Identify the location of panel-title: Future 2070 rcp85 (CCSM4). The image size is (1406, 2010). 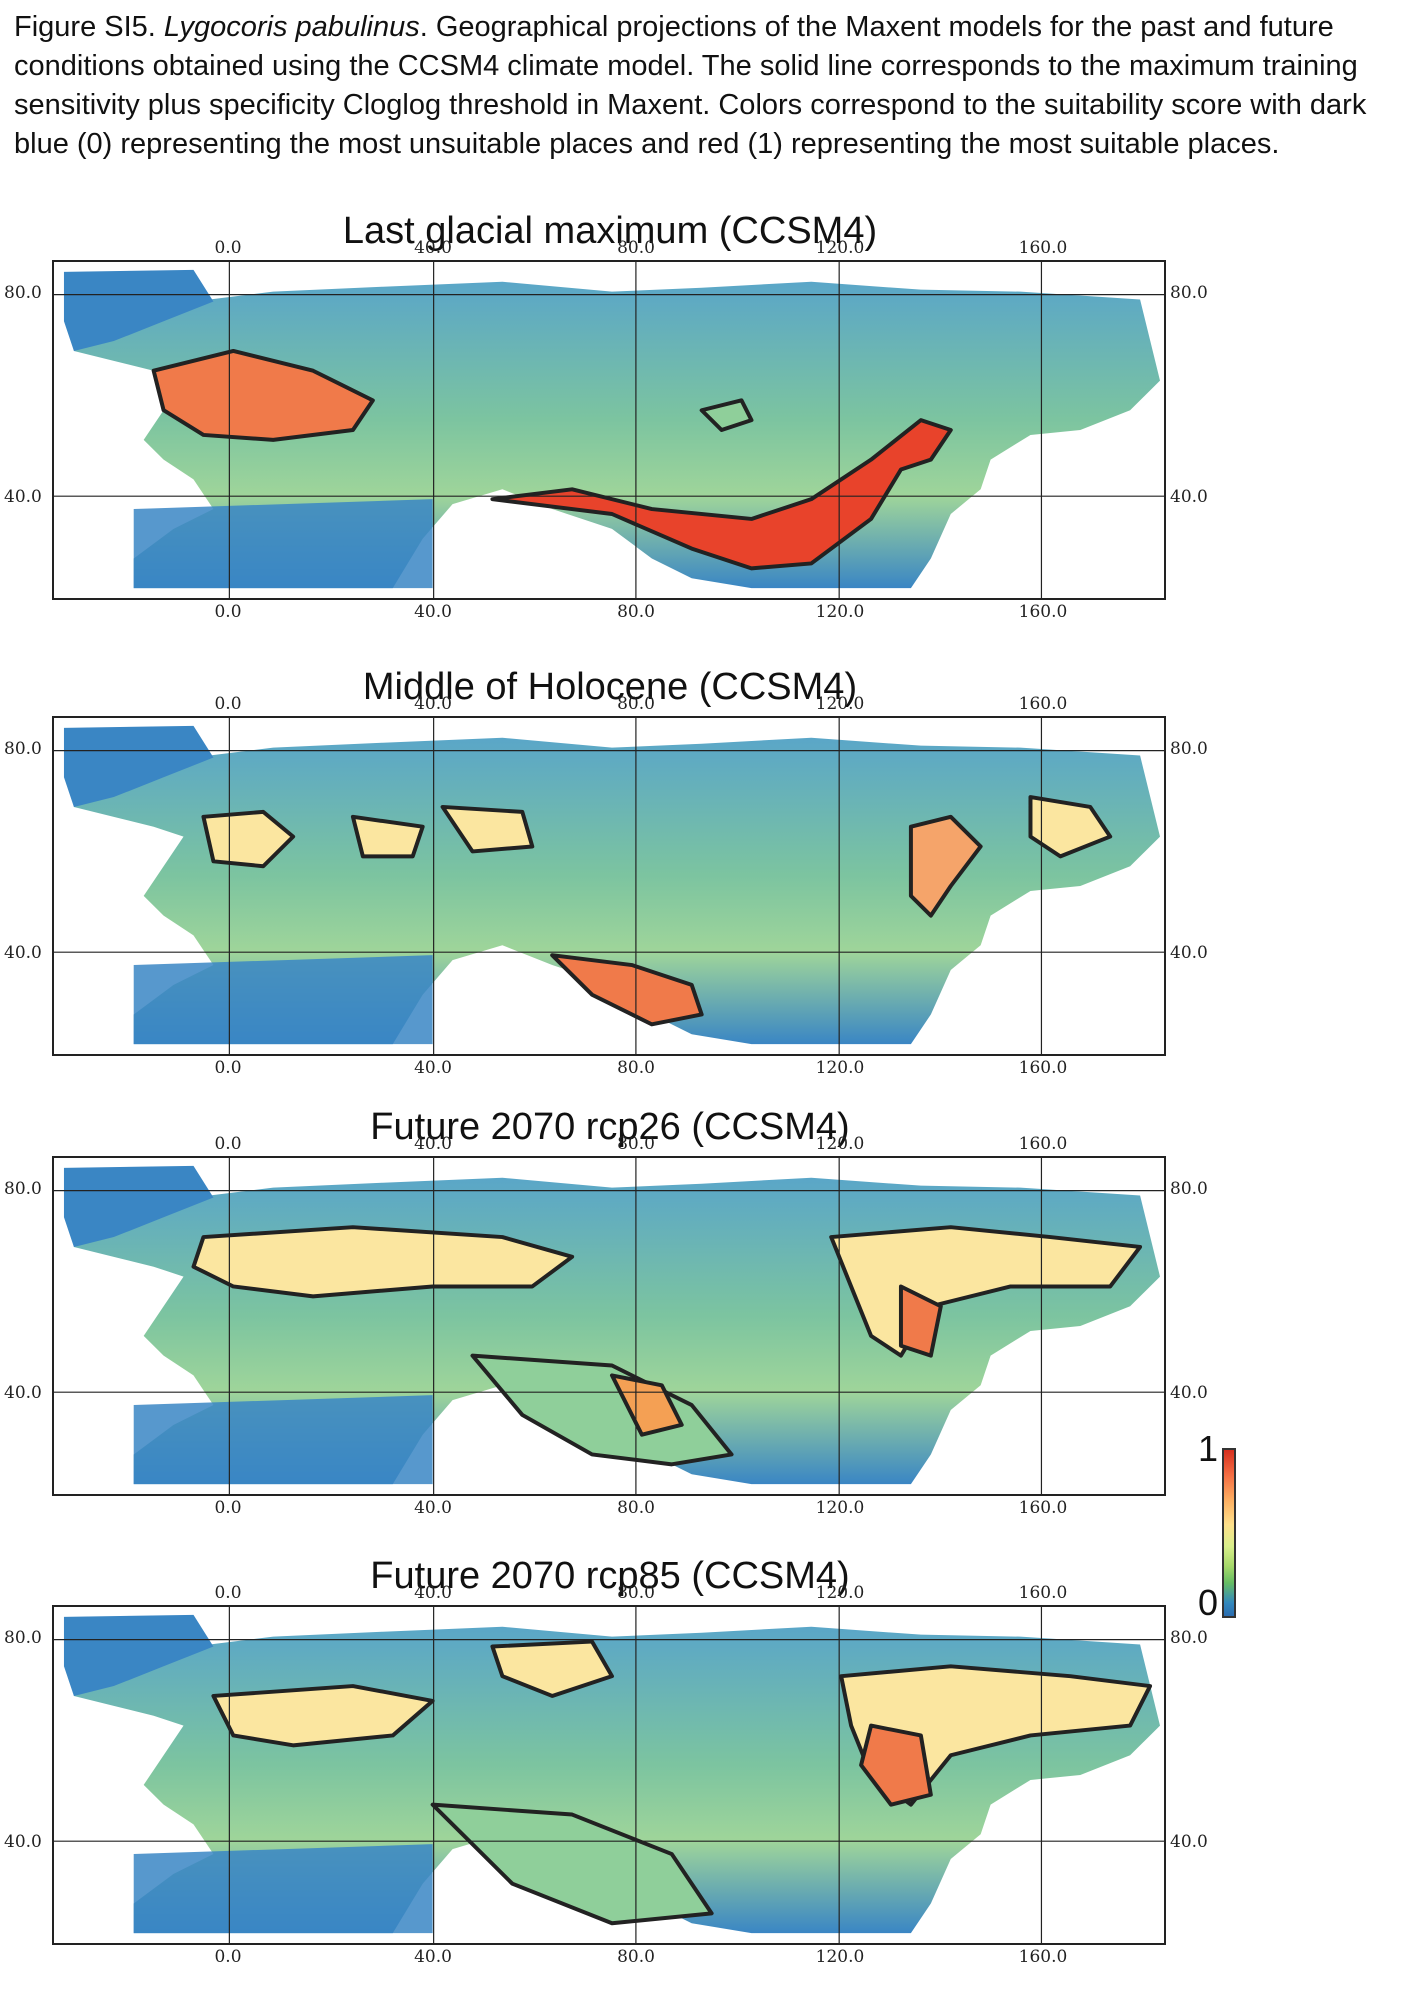
(610, 1576).